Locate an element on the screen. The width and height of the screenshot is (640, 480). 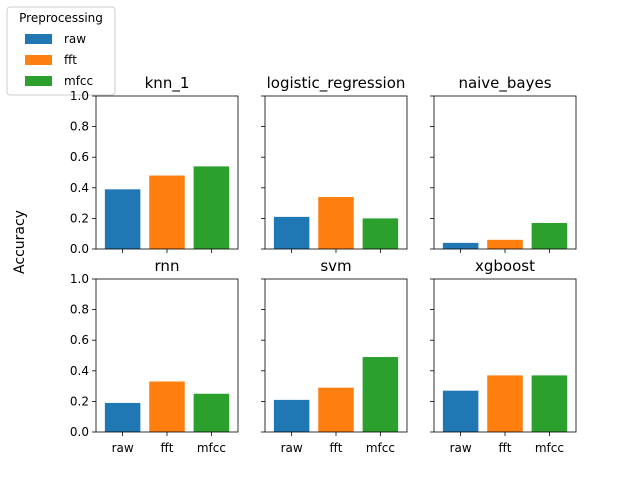
legend-frame is located at coordinates (61, 51).